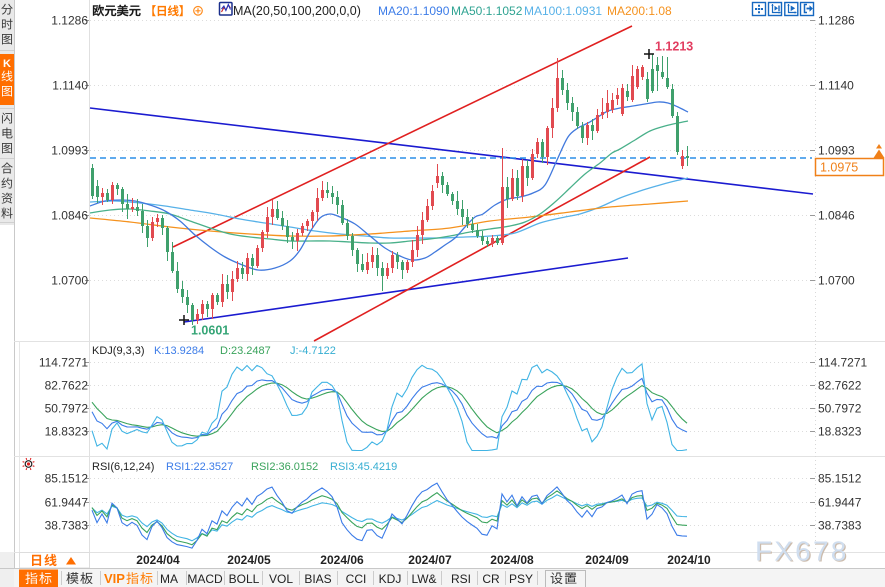 This screenshot has width=885, height=587. I want to click on svg-text: MA100:1.0931, so click(563, 11).